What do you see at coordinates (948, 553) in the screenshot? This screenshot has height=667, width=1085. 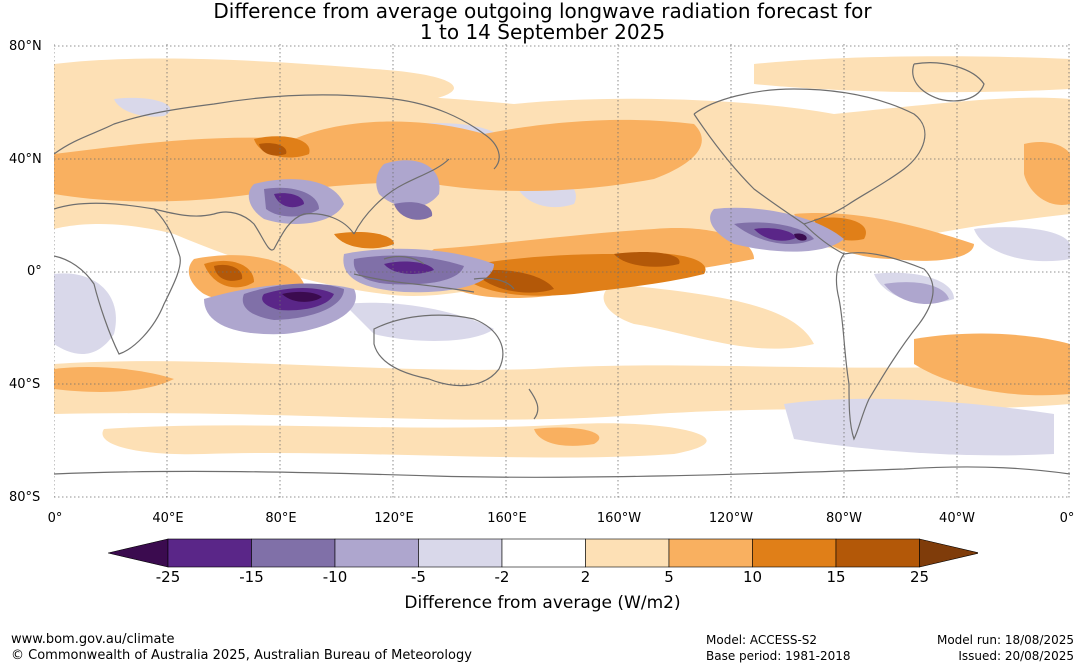 I see `colorbar-arrow-high` at bounding box center [948, 553].